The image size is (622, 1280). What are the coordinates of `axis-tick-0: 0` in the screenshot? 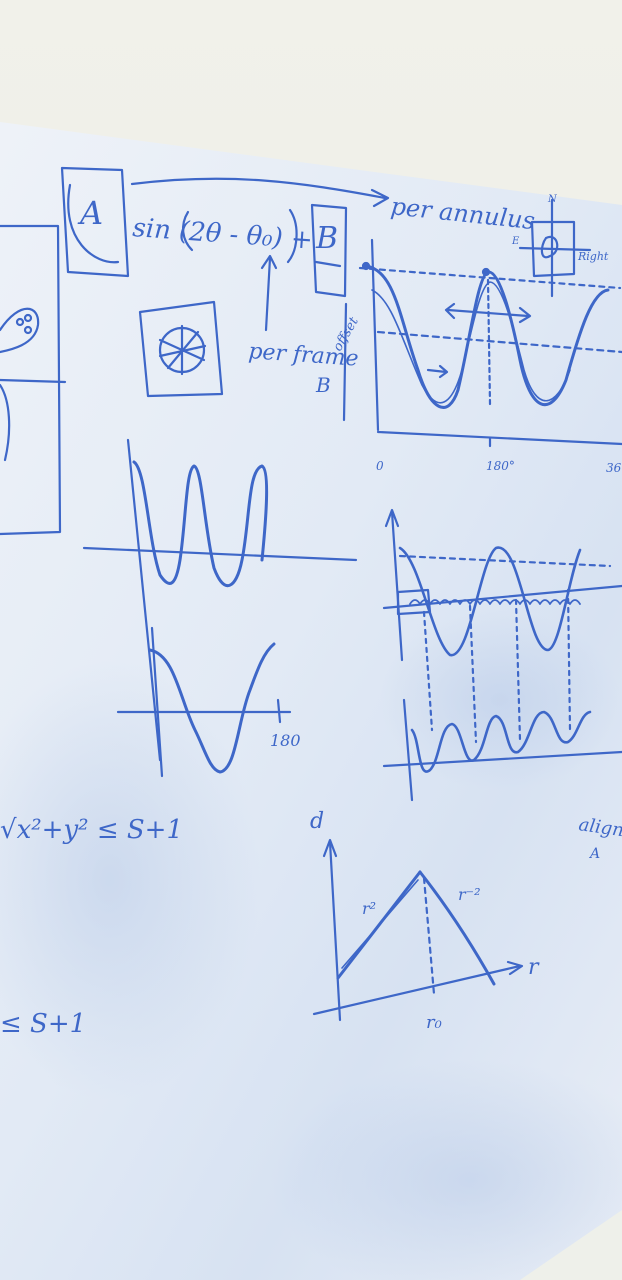 It's located at (380, 466).